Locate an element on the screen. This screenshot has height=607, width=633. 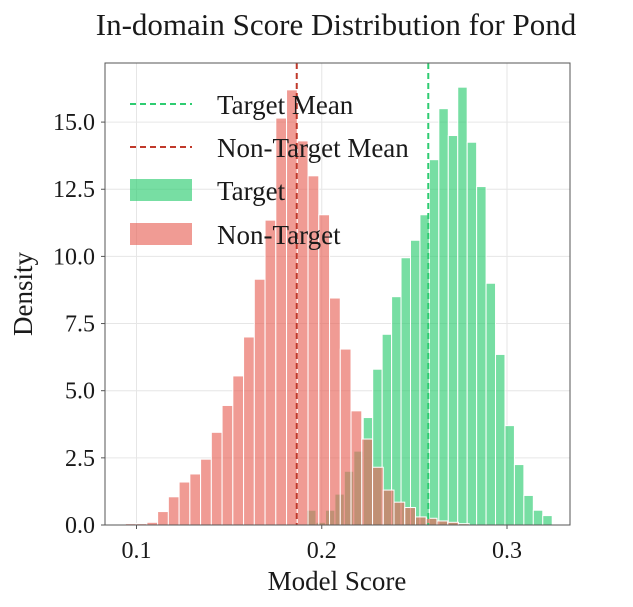
x-axis-label: Model Score is located at coordinates (337, 581).